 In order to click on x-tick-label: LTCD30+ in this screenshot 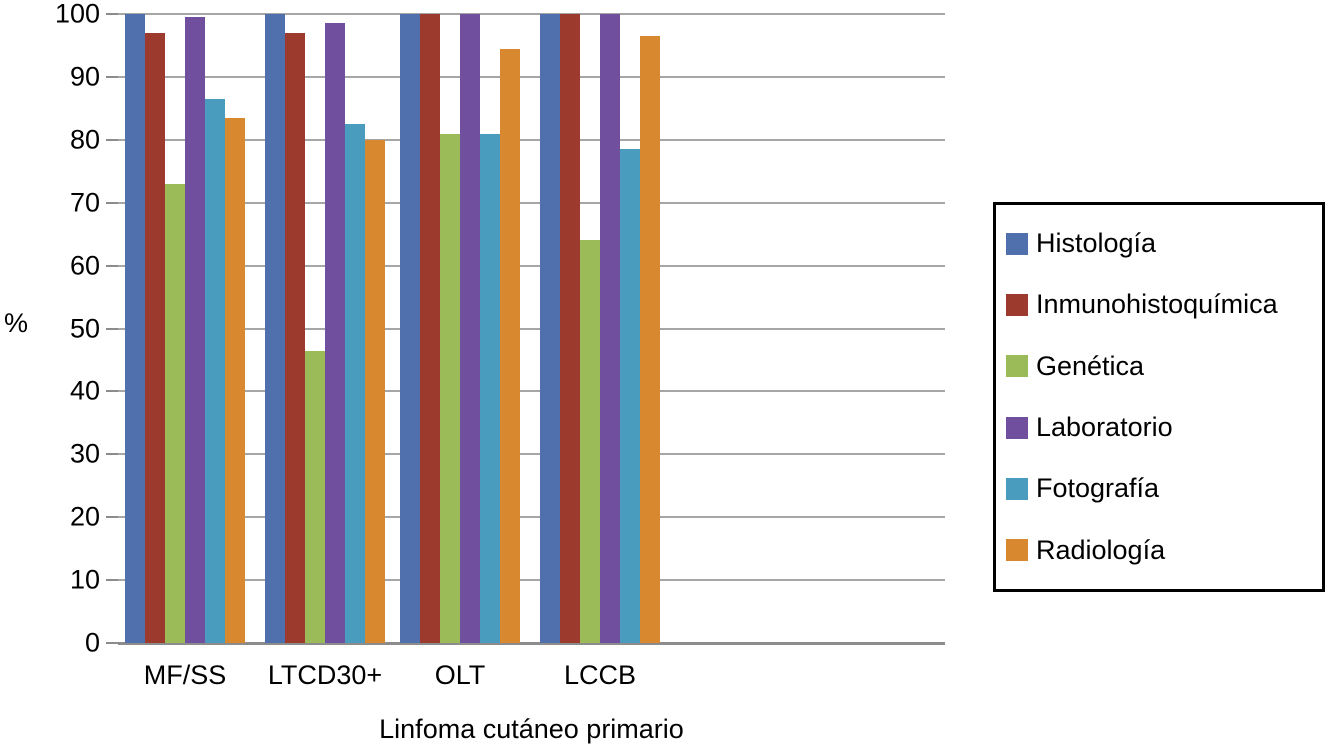, I will do `click(325, 675)`.